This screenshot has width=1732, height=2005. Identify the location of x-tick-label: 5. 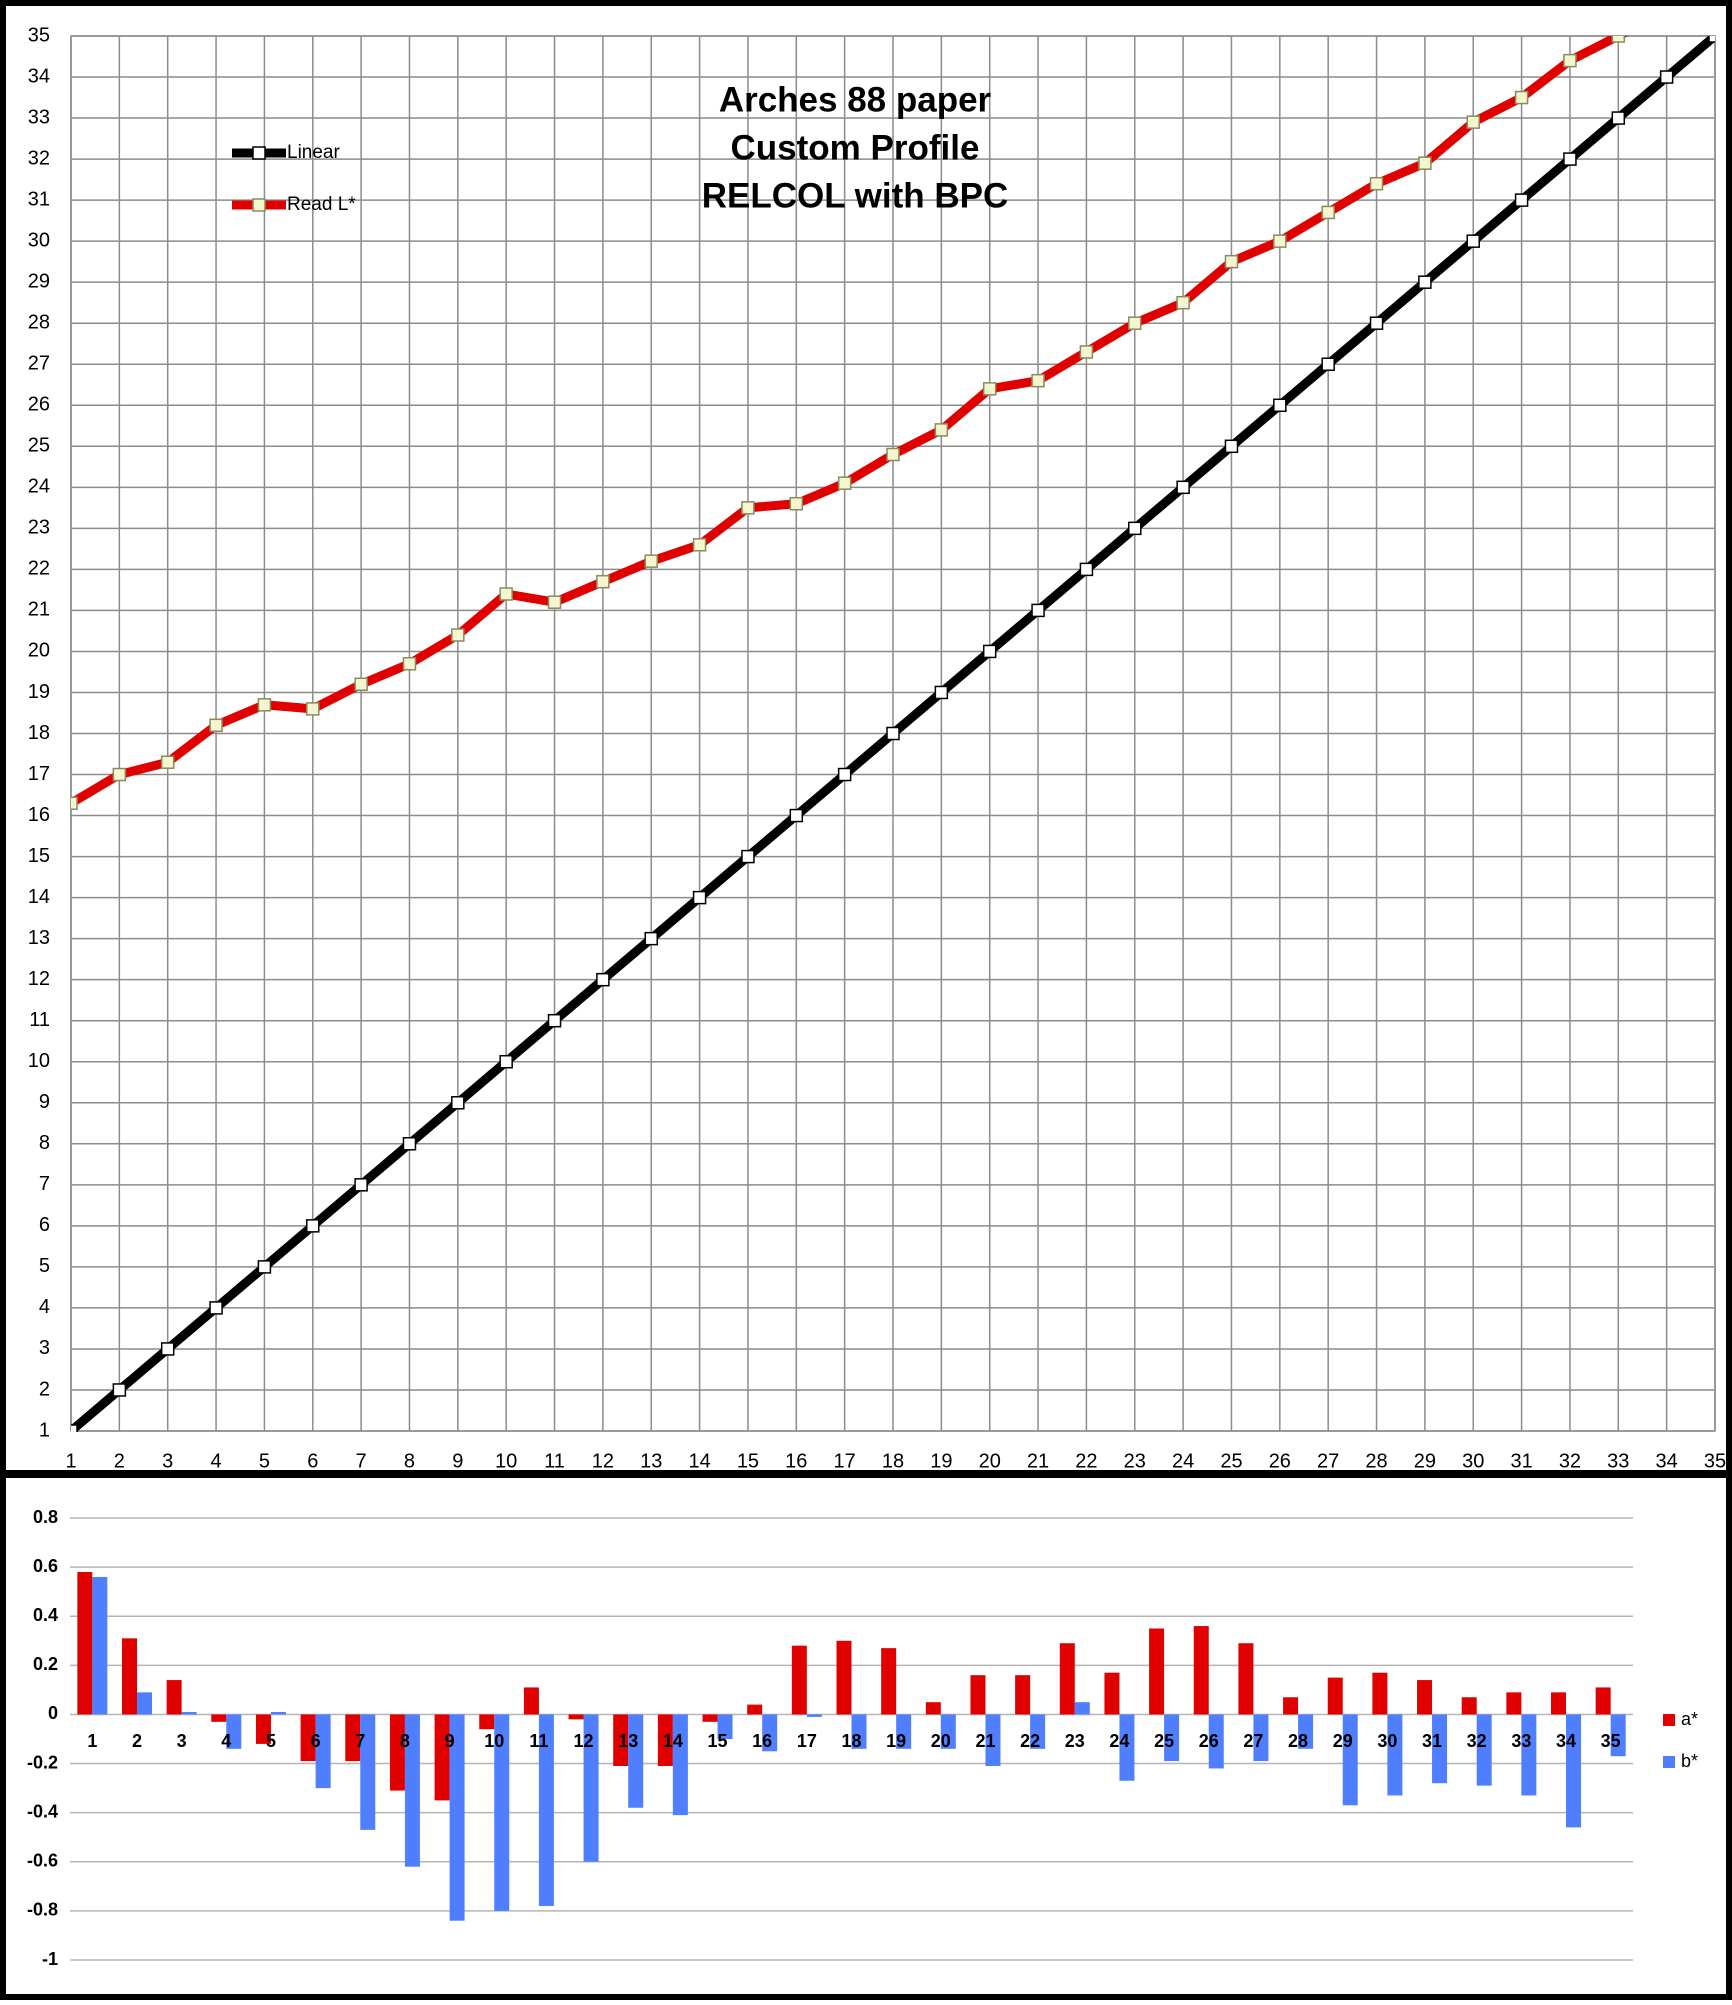
(271, 1741).